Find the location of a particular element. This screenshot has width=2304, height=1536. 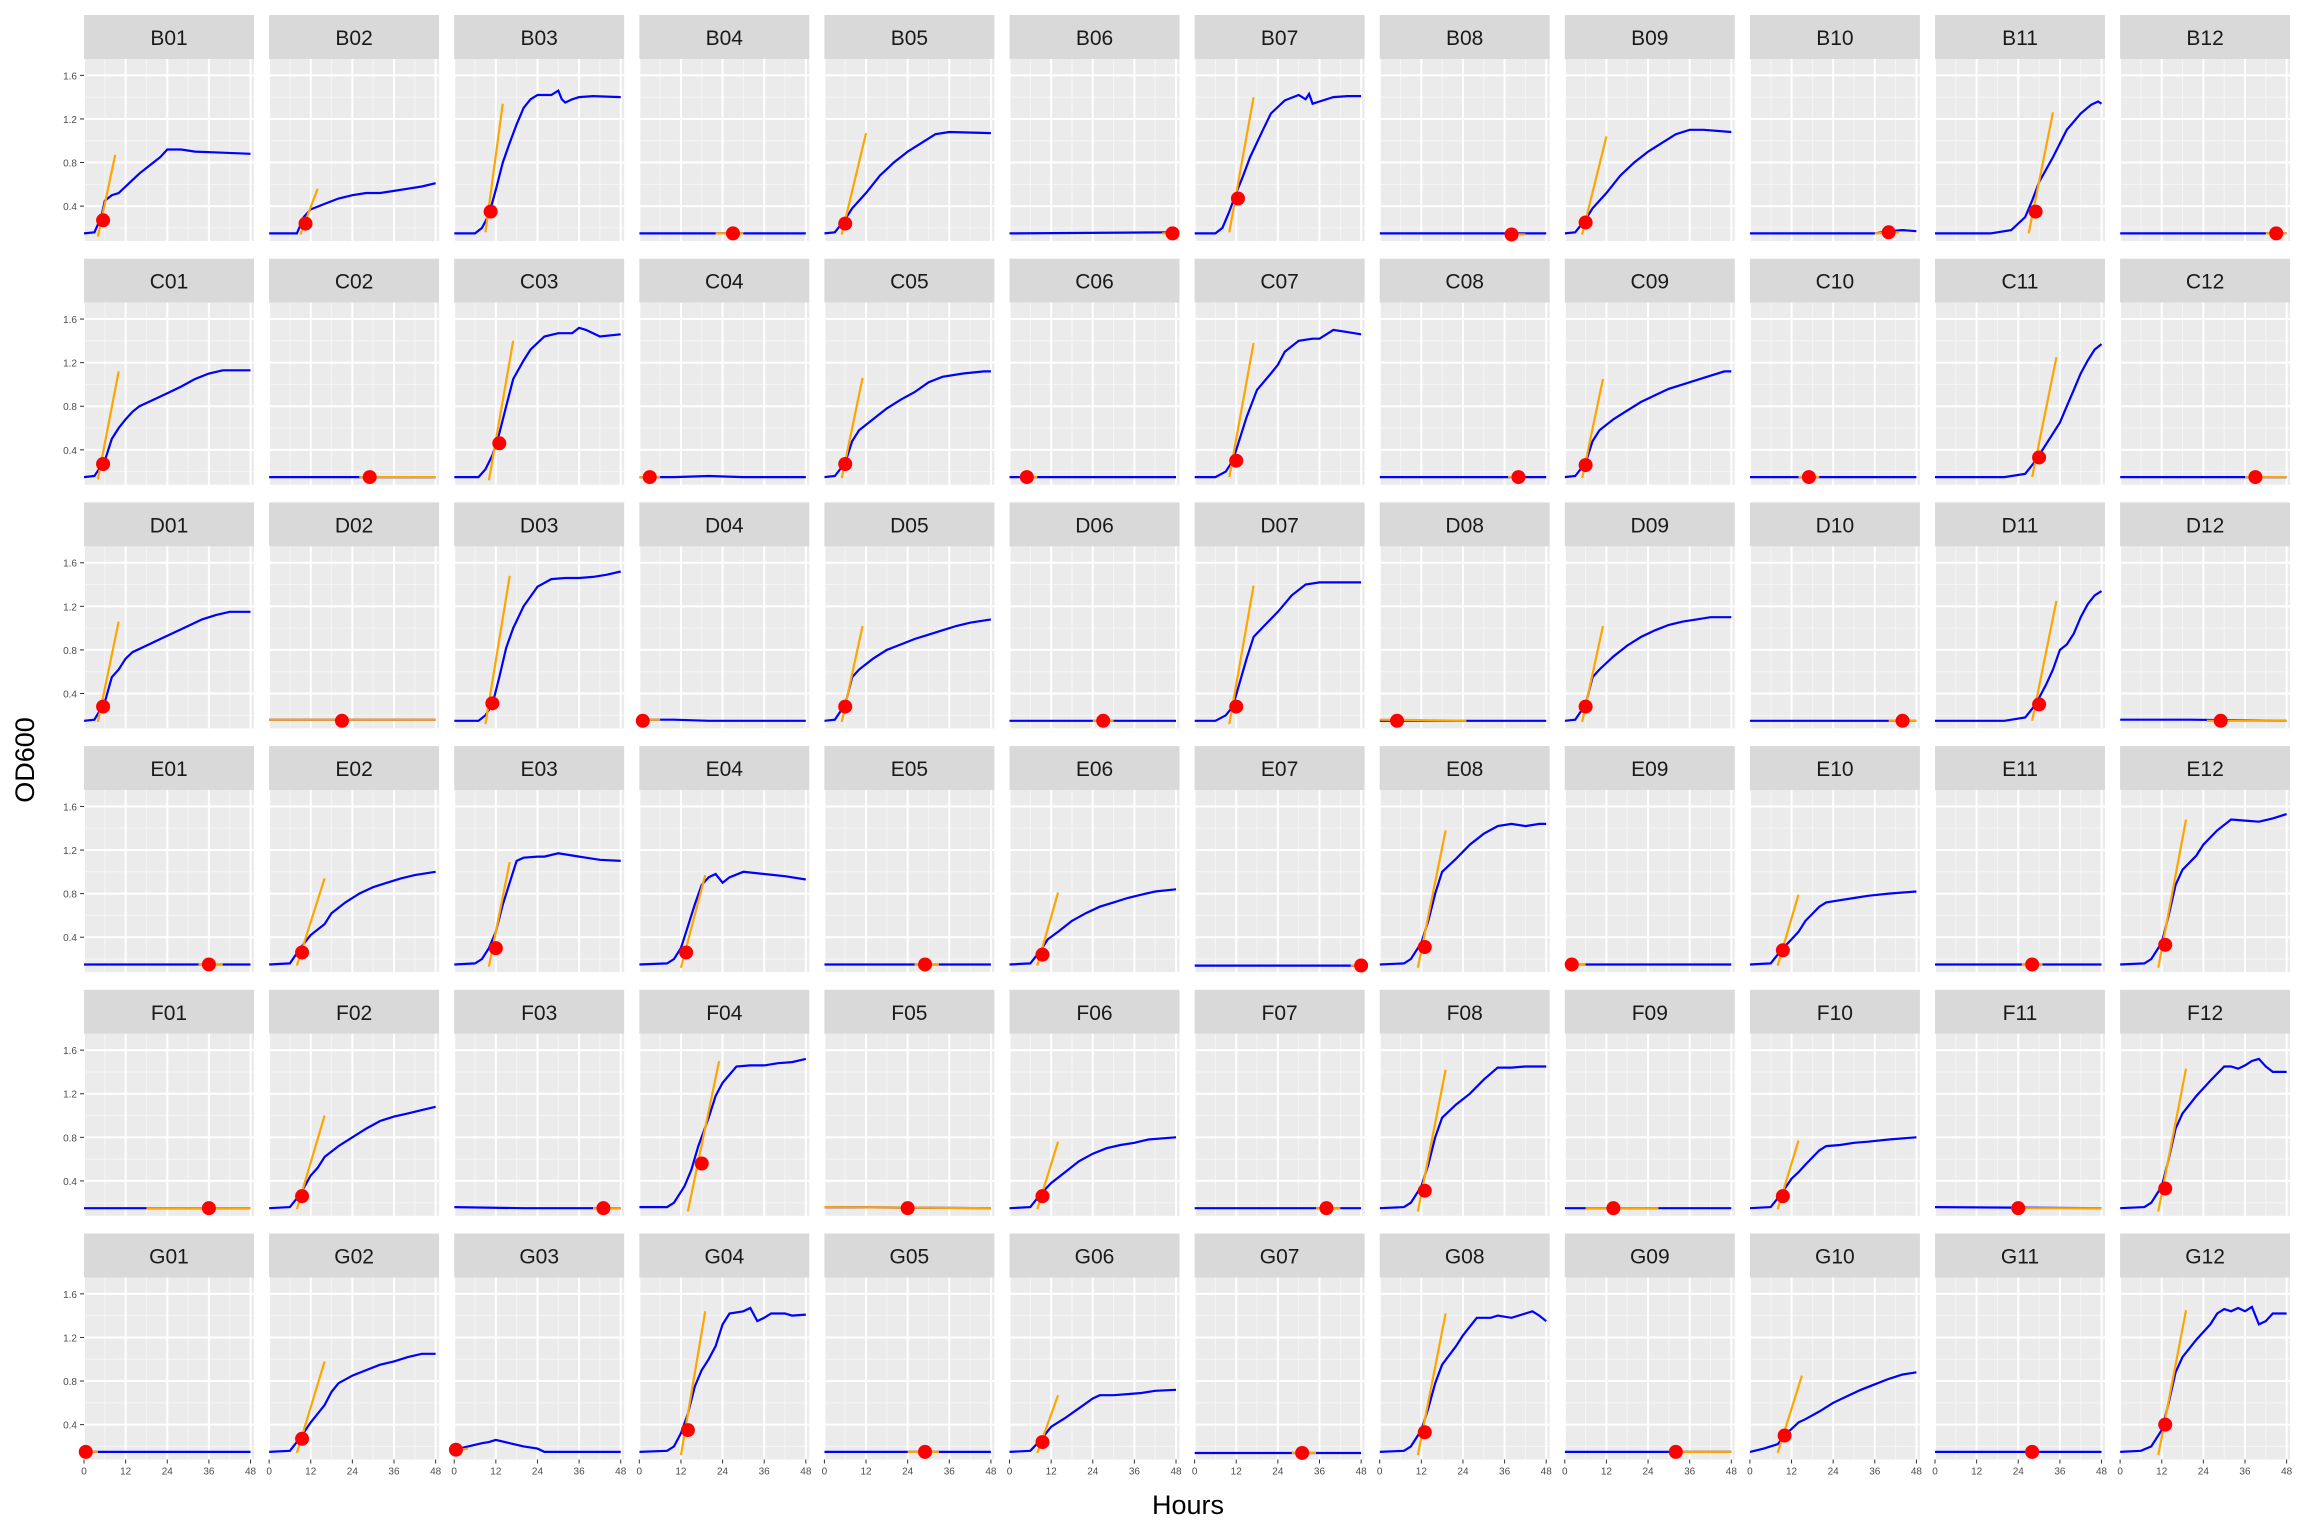

panel-title: G08 is located at coordinates (1465, 1257).